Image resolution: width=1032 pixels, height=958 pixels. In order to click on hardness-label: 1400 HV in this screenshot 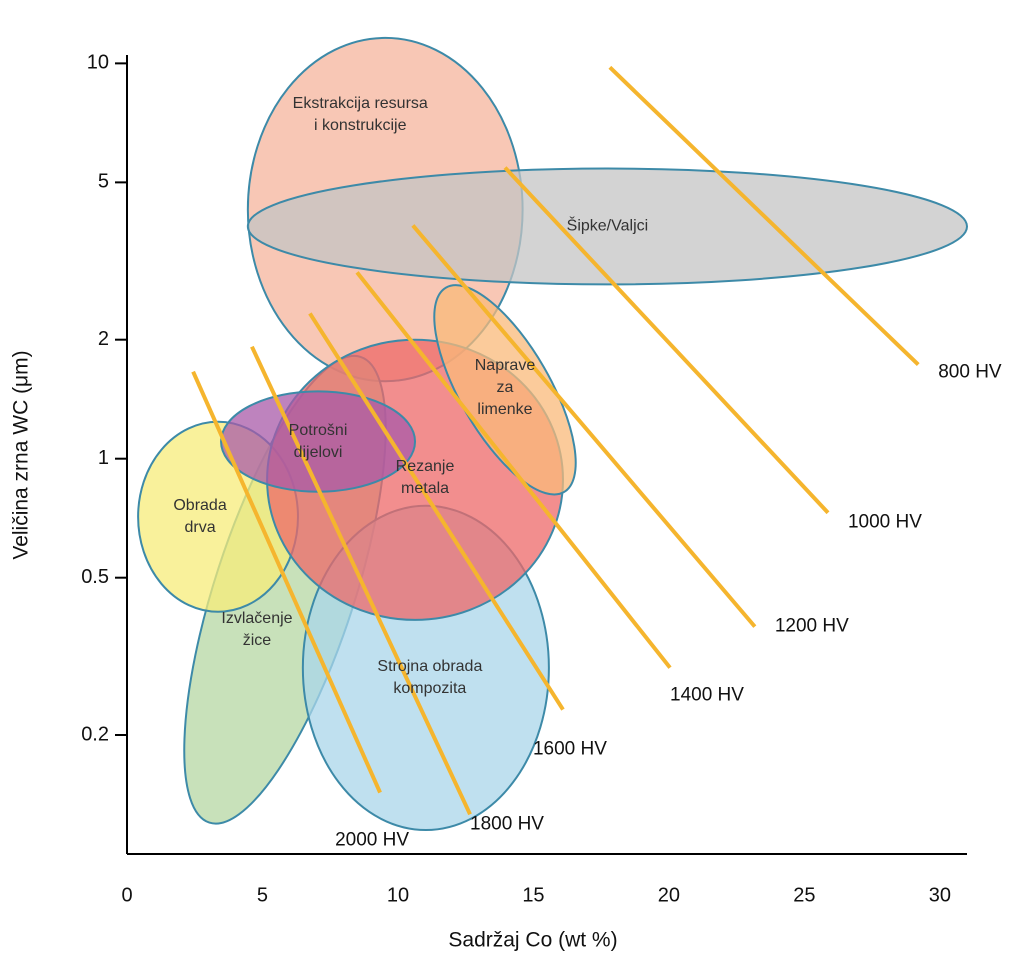, I will do `click(707, 695)`.